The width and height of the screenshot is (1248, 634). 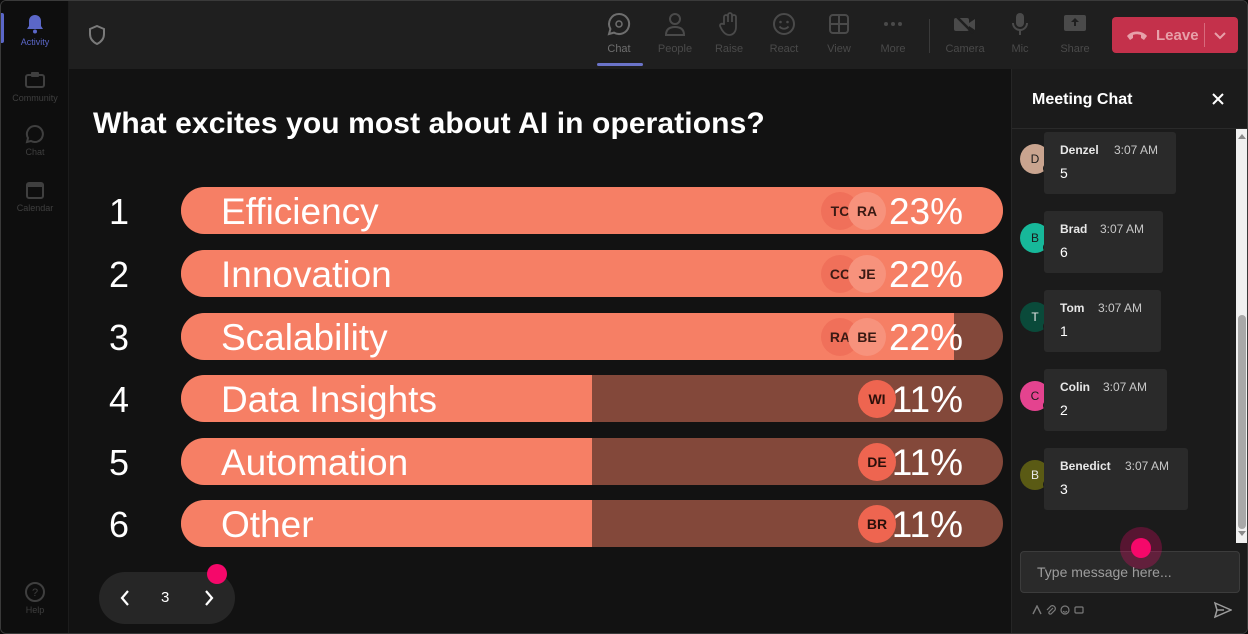 What do you see at coordinates (165, 597) in the screenshot?
I see `page-number: 3` at bounding box center [165, 597].